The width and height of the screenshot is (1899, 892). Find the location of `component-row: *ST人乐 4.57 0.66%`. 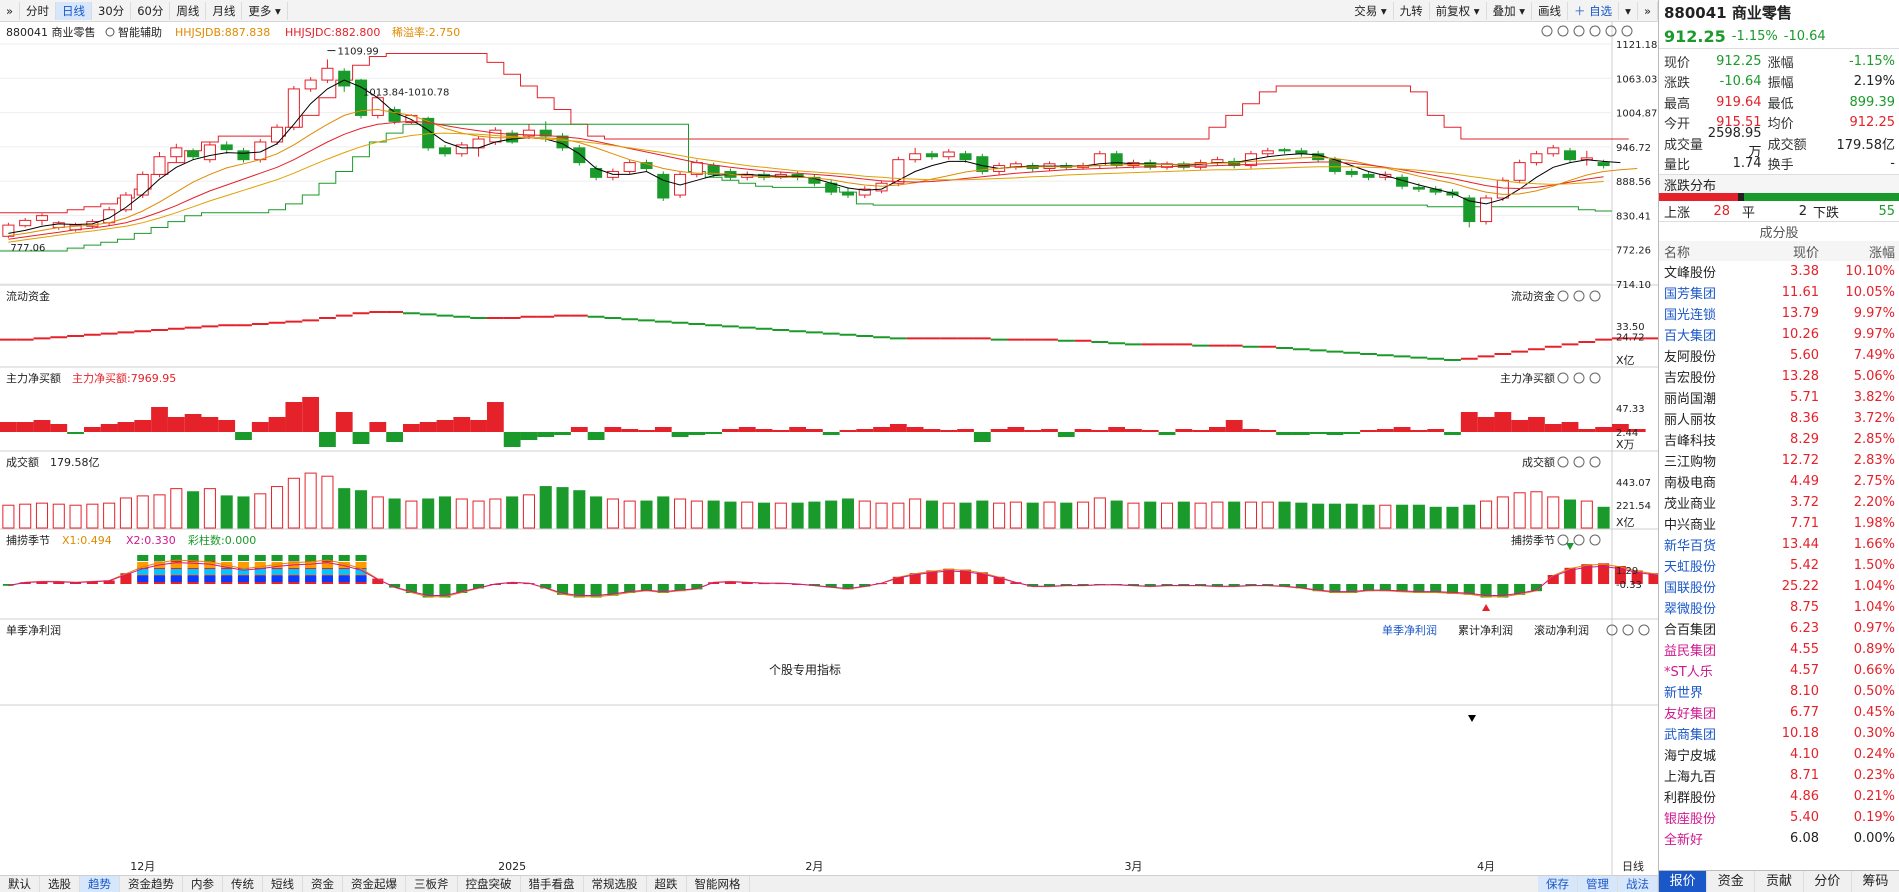

component-row: *ST人乐 4.57 0.66% is located at coordinates (1779, 670).